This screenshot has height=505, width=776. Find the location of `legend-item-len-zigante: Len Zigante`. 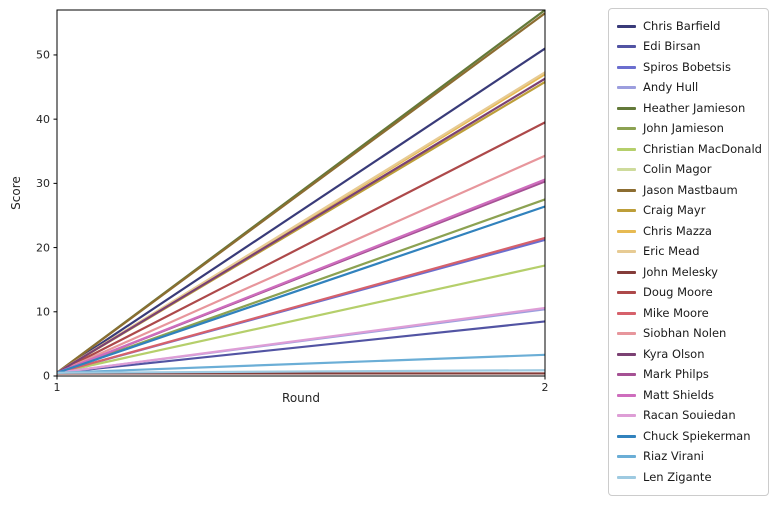

legend-item-len-zigante: Len Zigante is located at coordinates (689, 477).